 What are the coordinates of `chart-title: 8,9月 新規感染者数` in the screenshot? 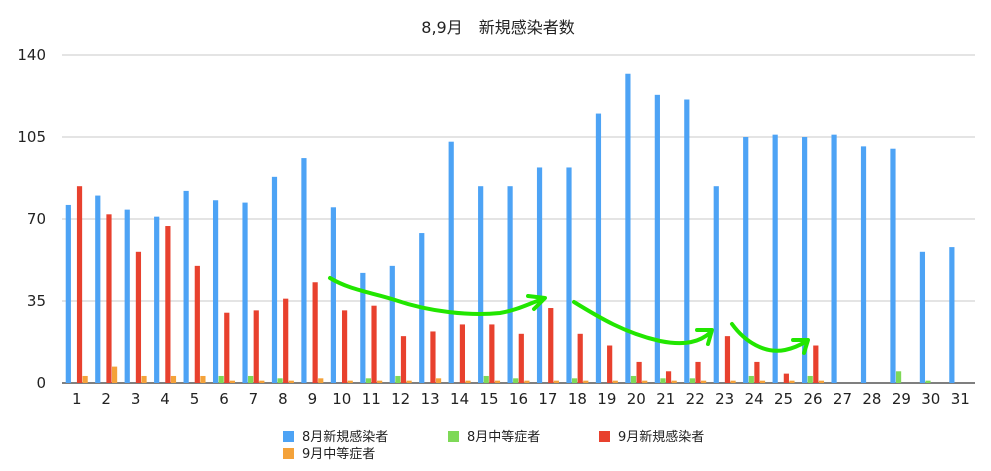 It's located at (497, 27).